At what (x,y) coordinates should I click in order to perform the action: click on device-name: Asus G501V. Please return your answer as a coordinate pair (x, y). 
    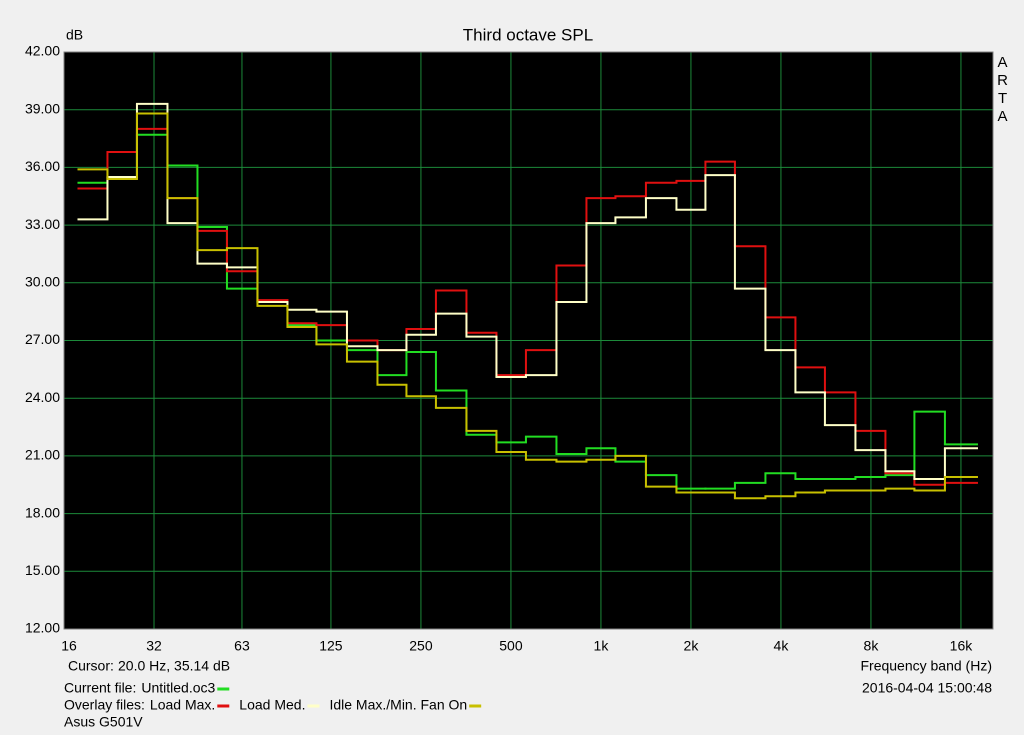
    Looking at the image, I should click on (103, 722).